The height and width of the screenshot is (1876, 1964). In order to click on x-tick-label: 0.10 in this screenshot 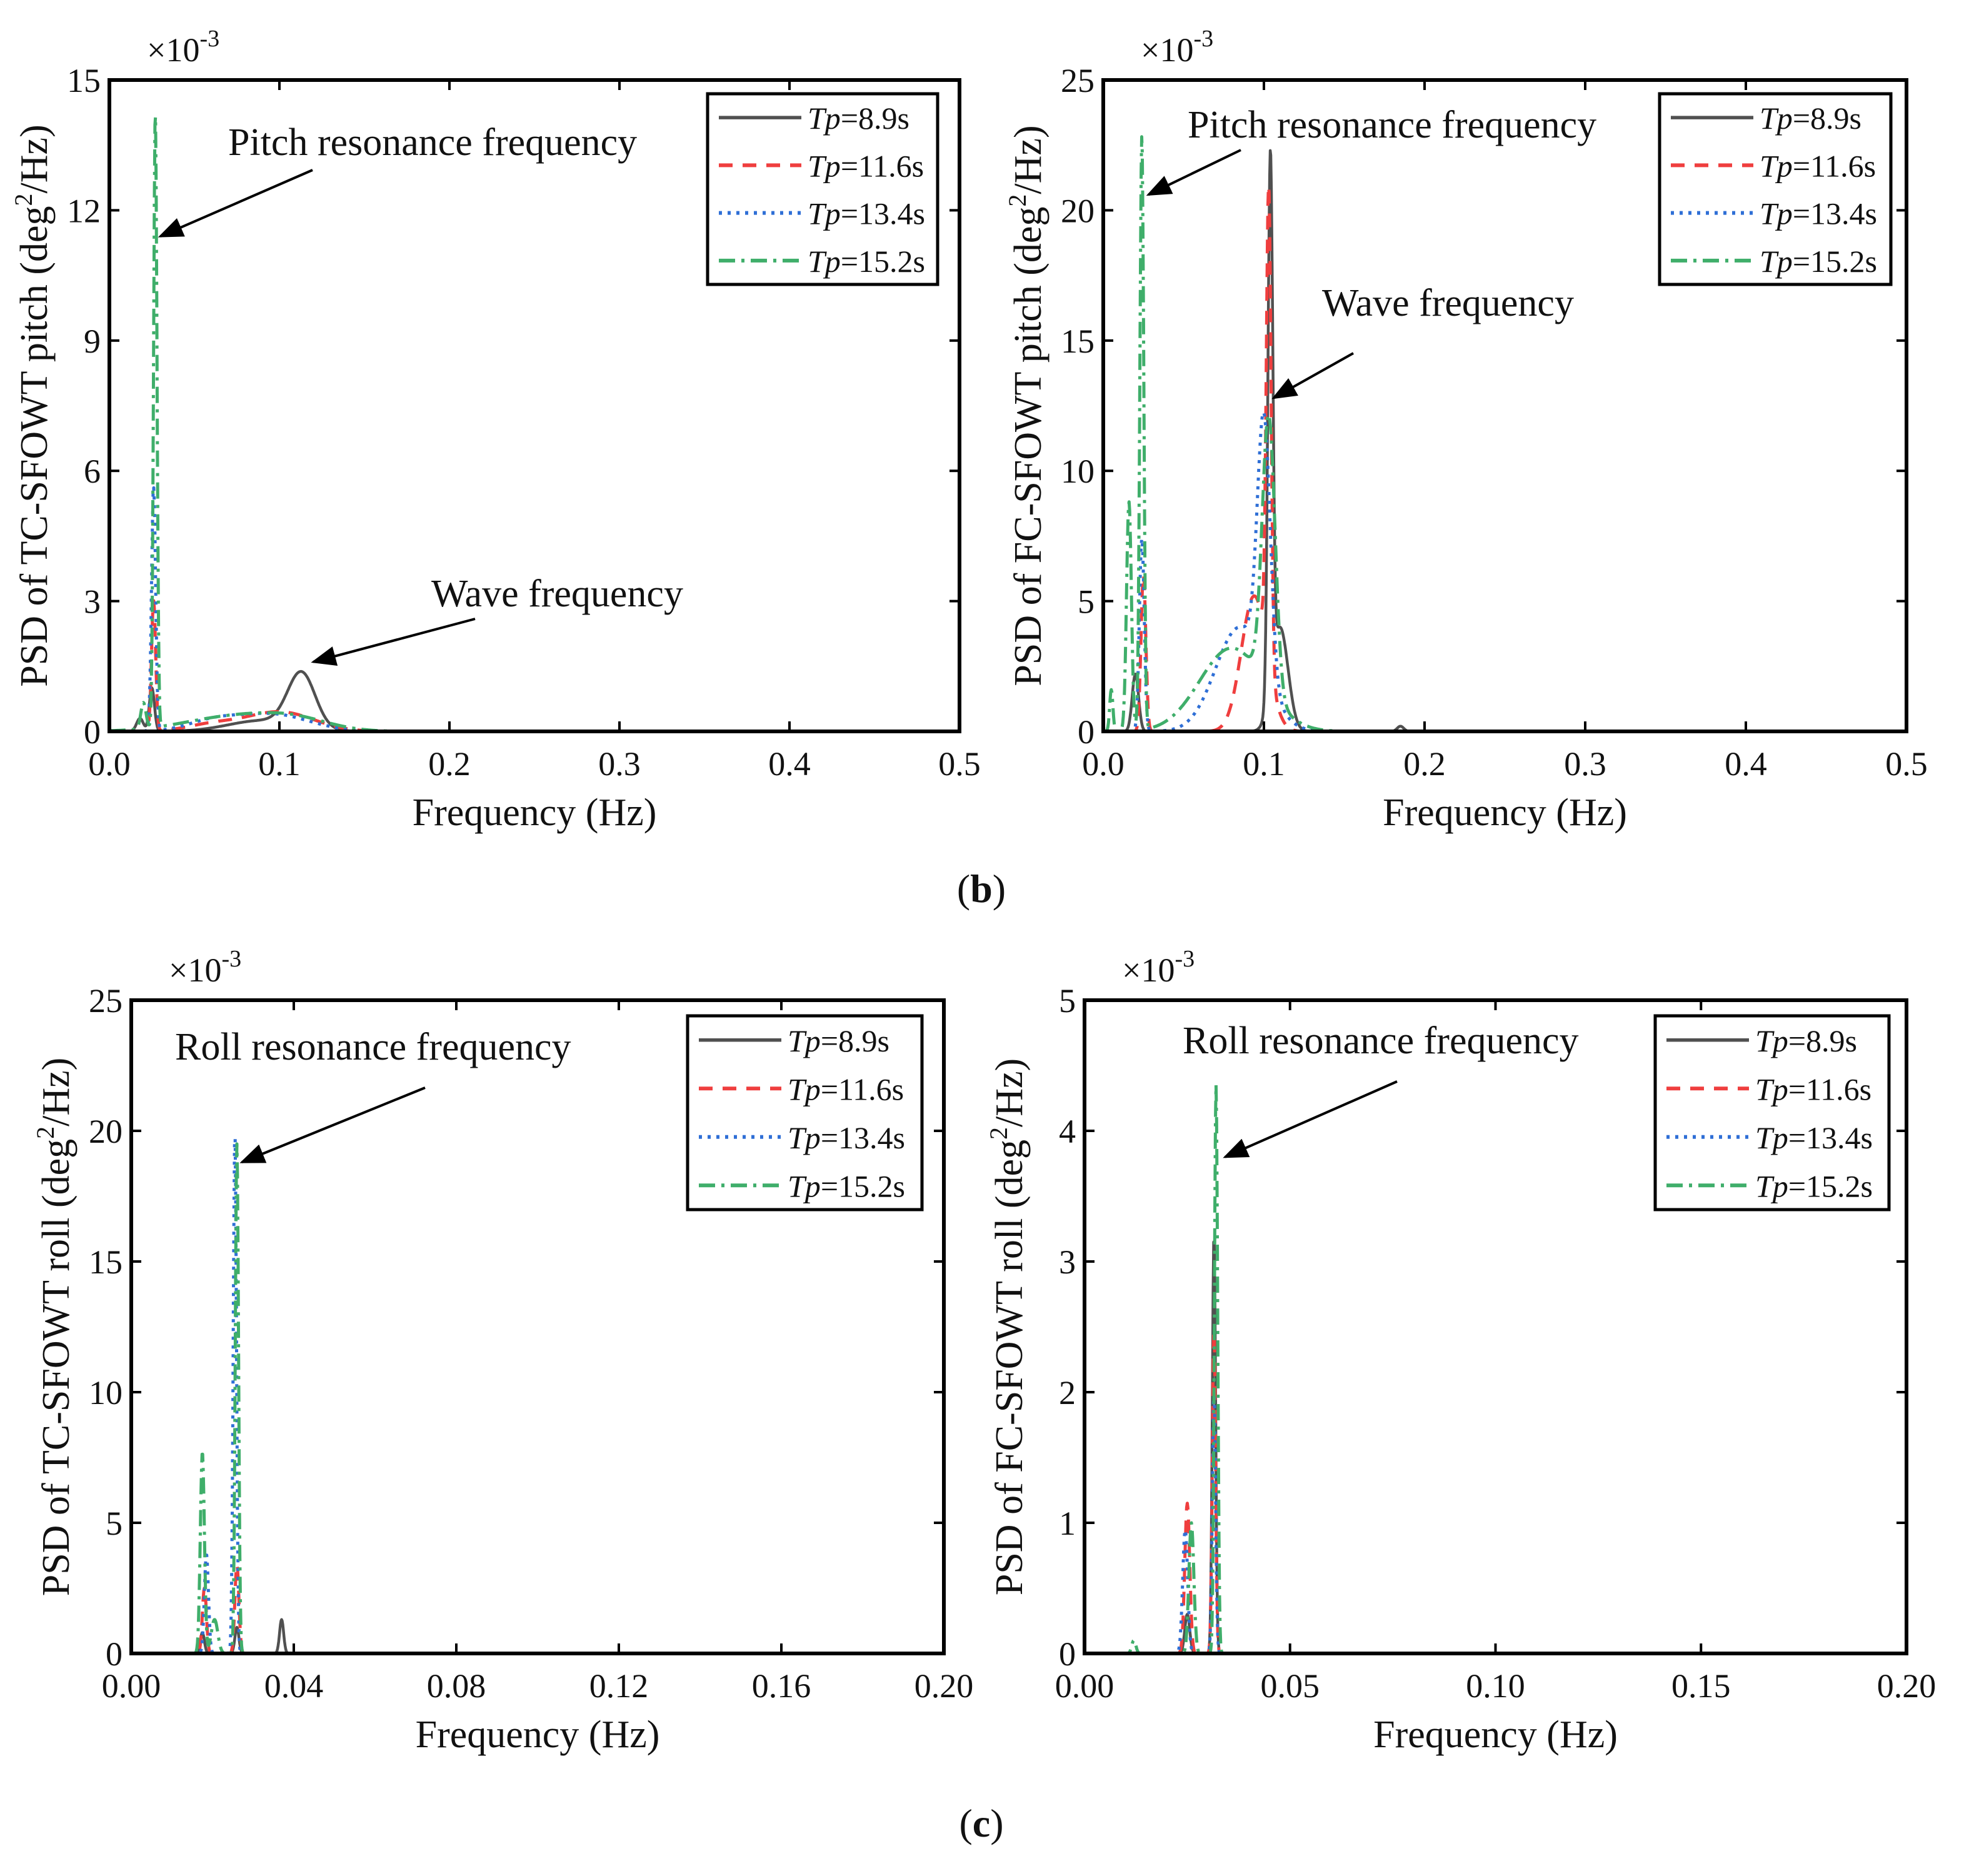, I will do `click(1495, 1686)`.